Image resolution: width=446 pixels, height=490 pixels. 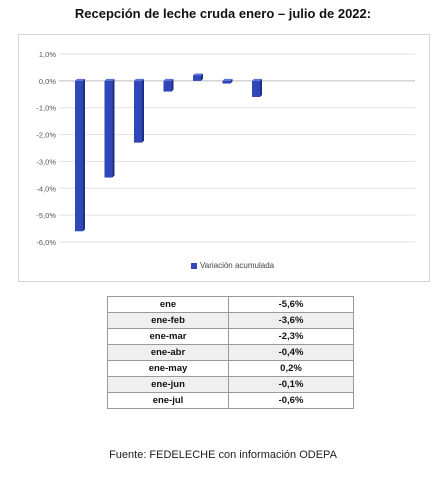 I want to click on period-cell: ene-mar, so click(x=168, y=336).